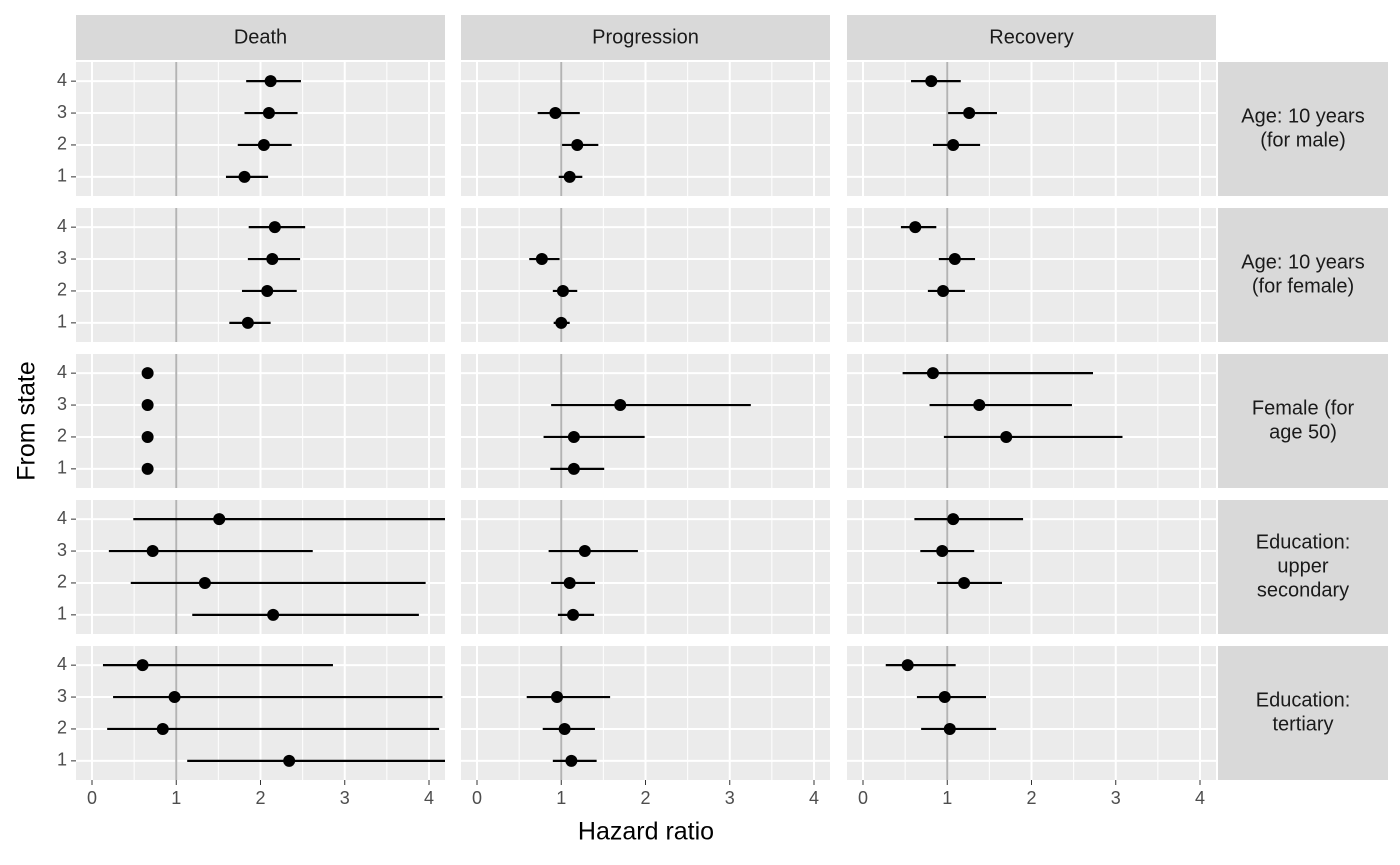 This screenshot has height=865, width=1400. What do you see at coordinates (1303, 140) in the screenshot?
I see `row-strip-label: (for male)` at bounding box center [1303, 140].